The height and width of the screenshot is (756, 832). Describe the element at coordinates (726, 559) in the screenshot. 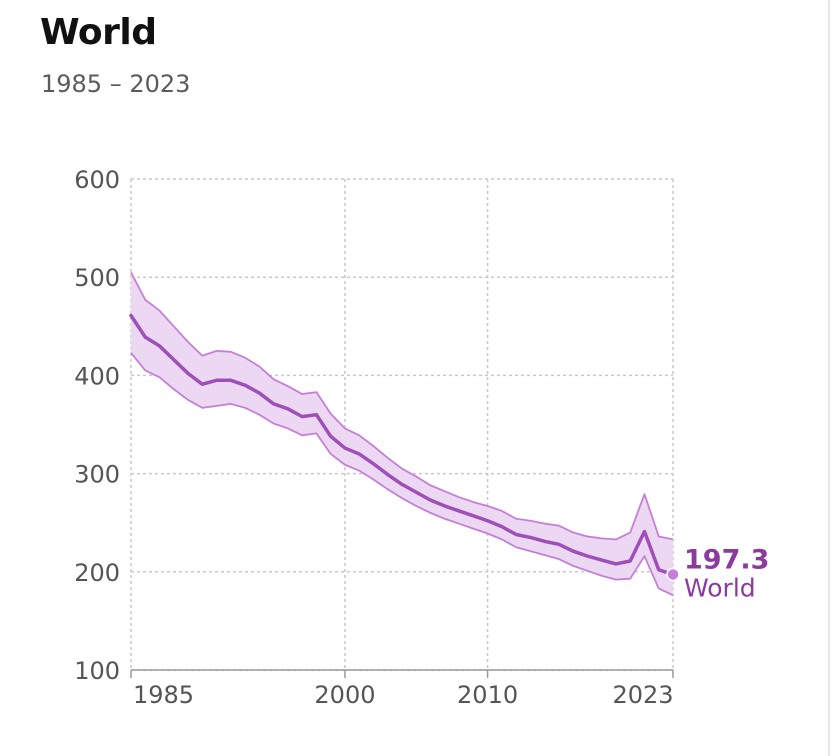

I see `end-value-label: 197.3` at that location.